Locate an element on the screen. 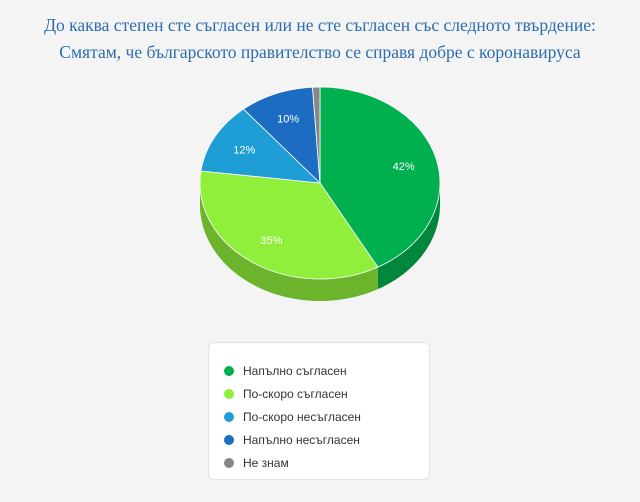 This screenshot has height=502, width=640. legend-label: Не знам is located at coordinates (266, 463).